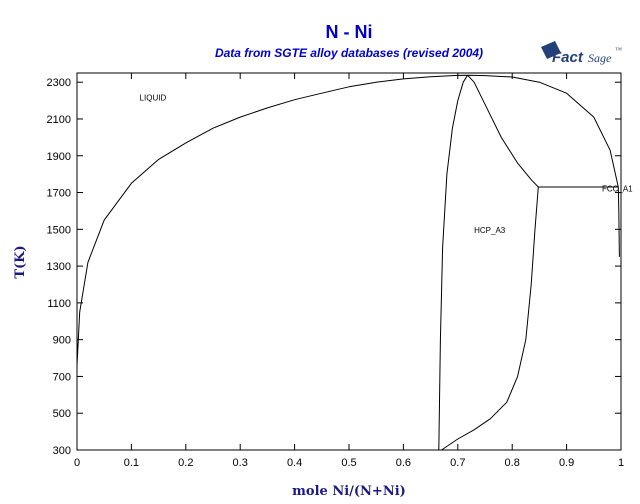  I want to click on phase-label: FCC_A1, so click(617, 189).